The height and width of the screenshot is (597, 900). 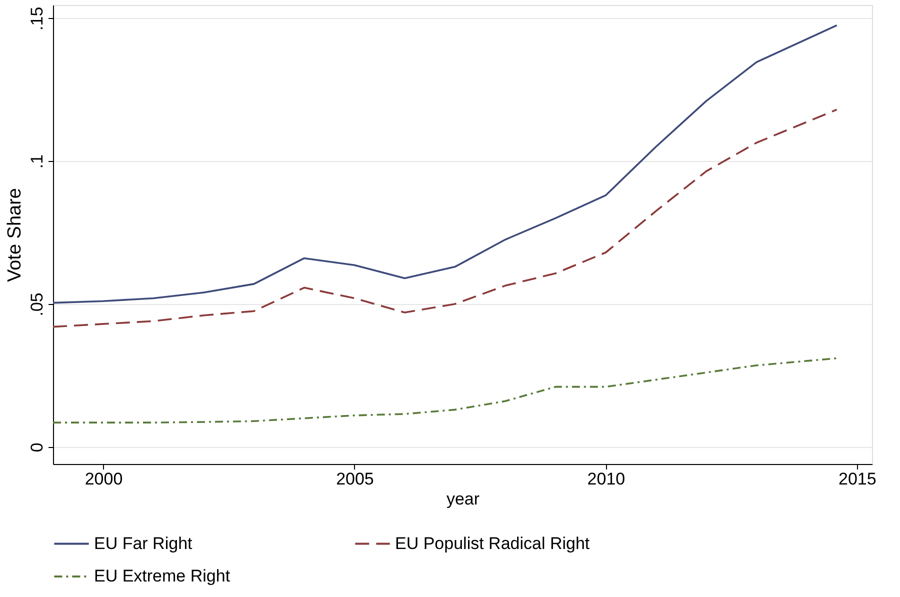 I want to click on x-axis-title: year, so click(x=463, y=499).